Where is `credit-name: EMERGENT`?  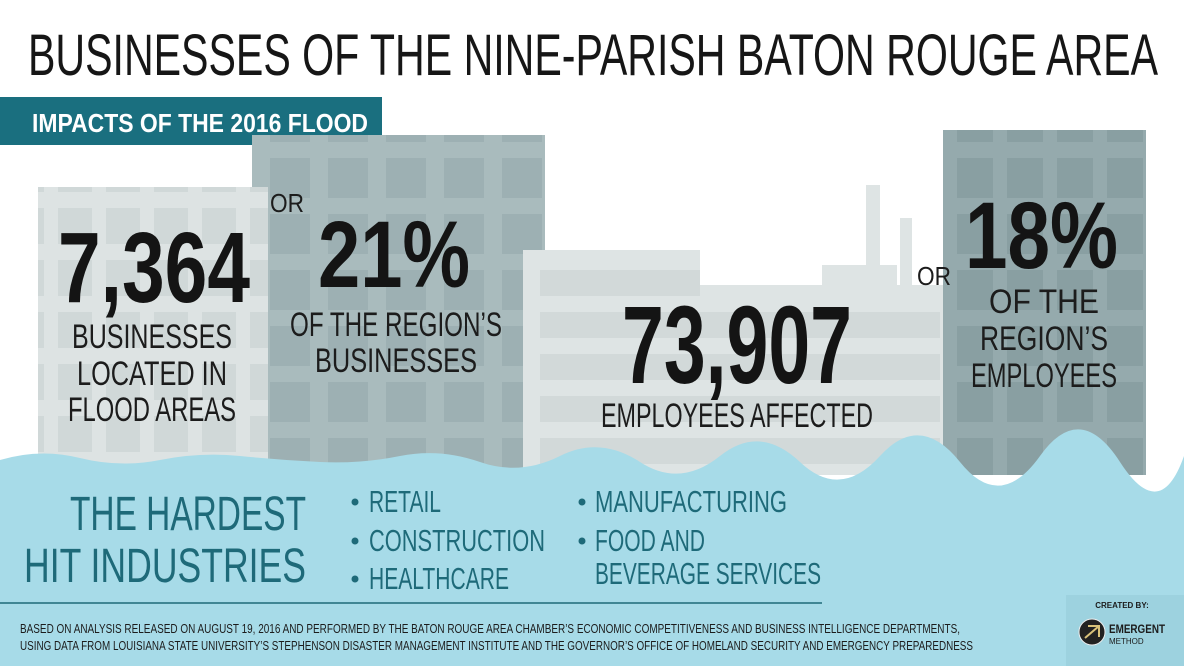 credit-name: EMERGENT is located at coordinates (1137, 629).